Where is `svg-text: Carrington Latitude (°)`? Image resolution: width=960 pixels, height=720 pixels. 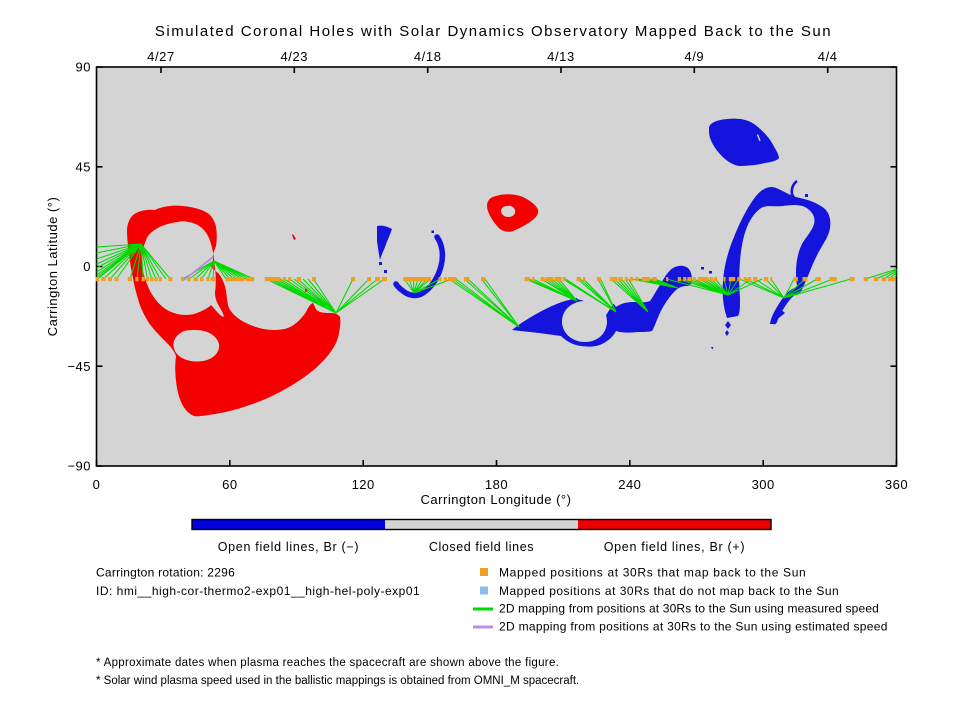 svg-text: Carrington Latitude (°) is located at coordinates (52, 267).